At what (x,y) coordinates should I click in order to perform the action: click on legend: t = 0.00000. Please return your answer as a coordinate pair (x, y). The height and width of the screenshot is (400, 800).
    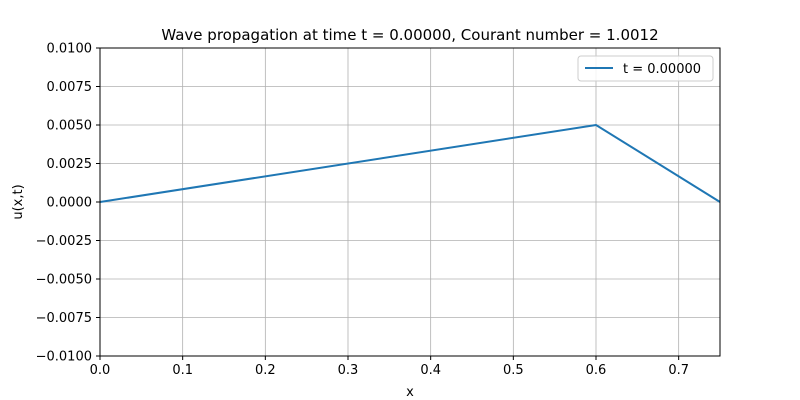
    Looking at the image, I should click on (645, 68).